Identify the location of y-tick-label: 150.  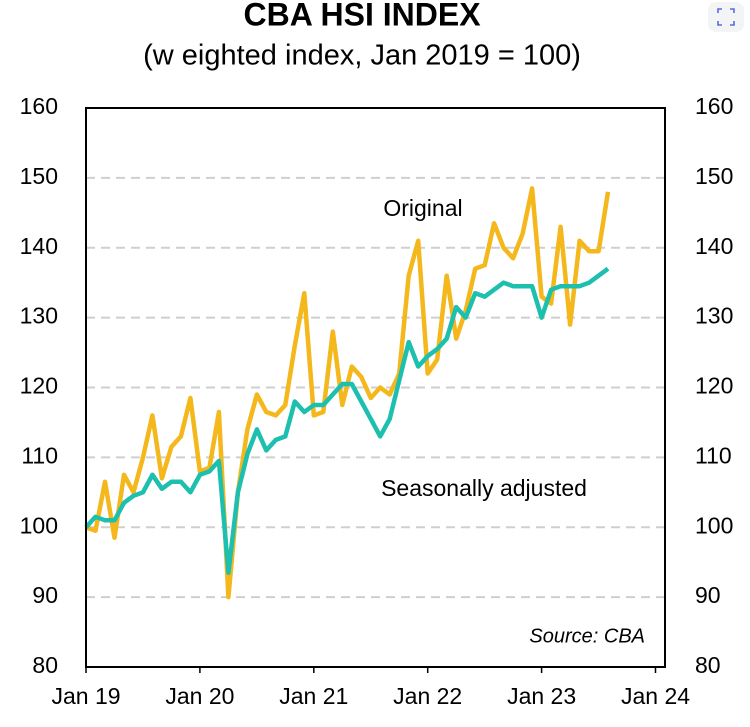
(39, 176).